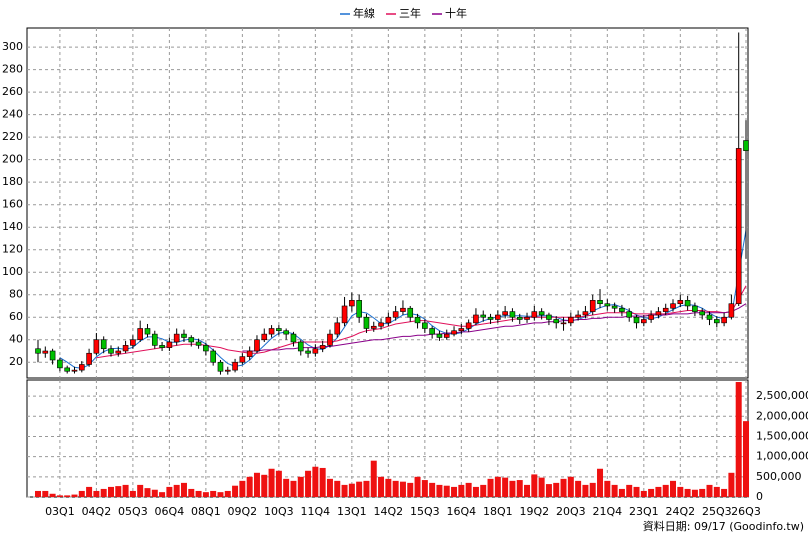 The image size is (808, 540). What do you see at coordinates (352, 511) in the screenshot?
I see `x-tick-label: 13Q1` at bounding box center [352, 511].